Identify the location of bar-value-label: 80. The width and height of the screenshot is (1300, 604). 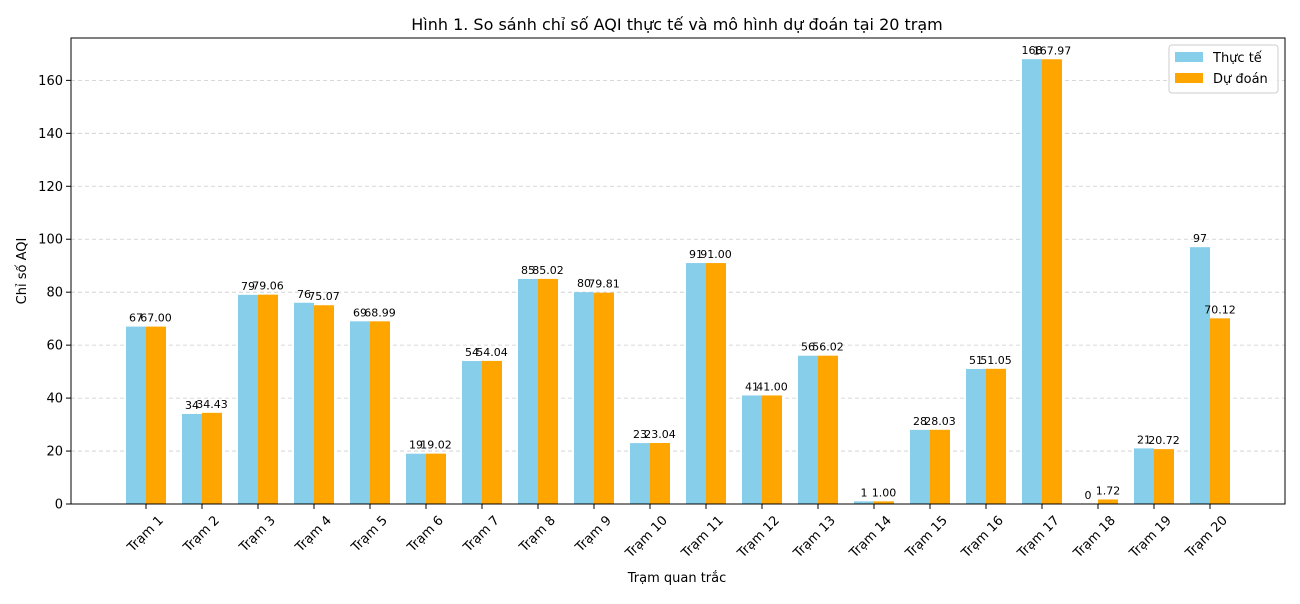
(584, 283).